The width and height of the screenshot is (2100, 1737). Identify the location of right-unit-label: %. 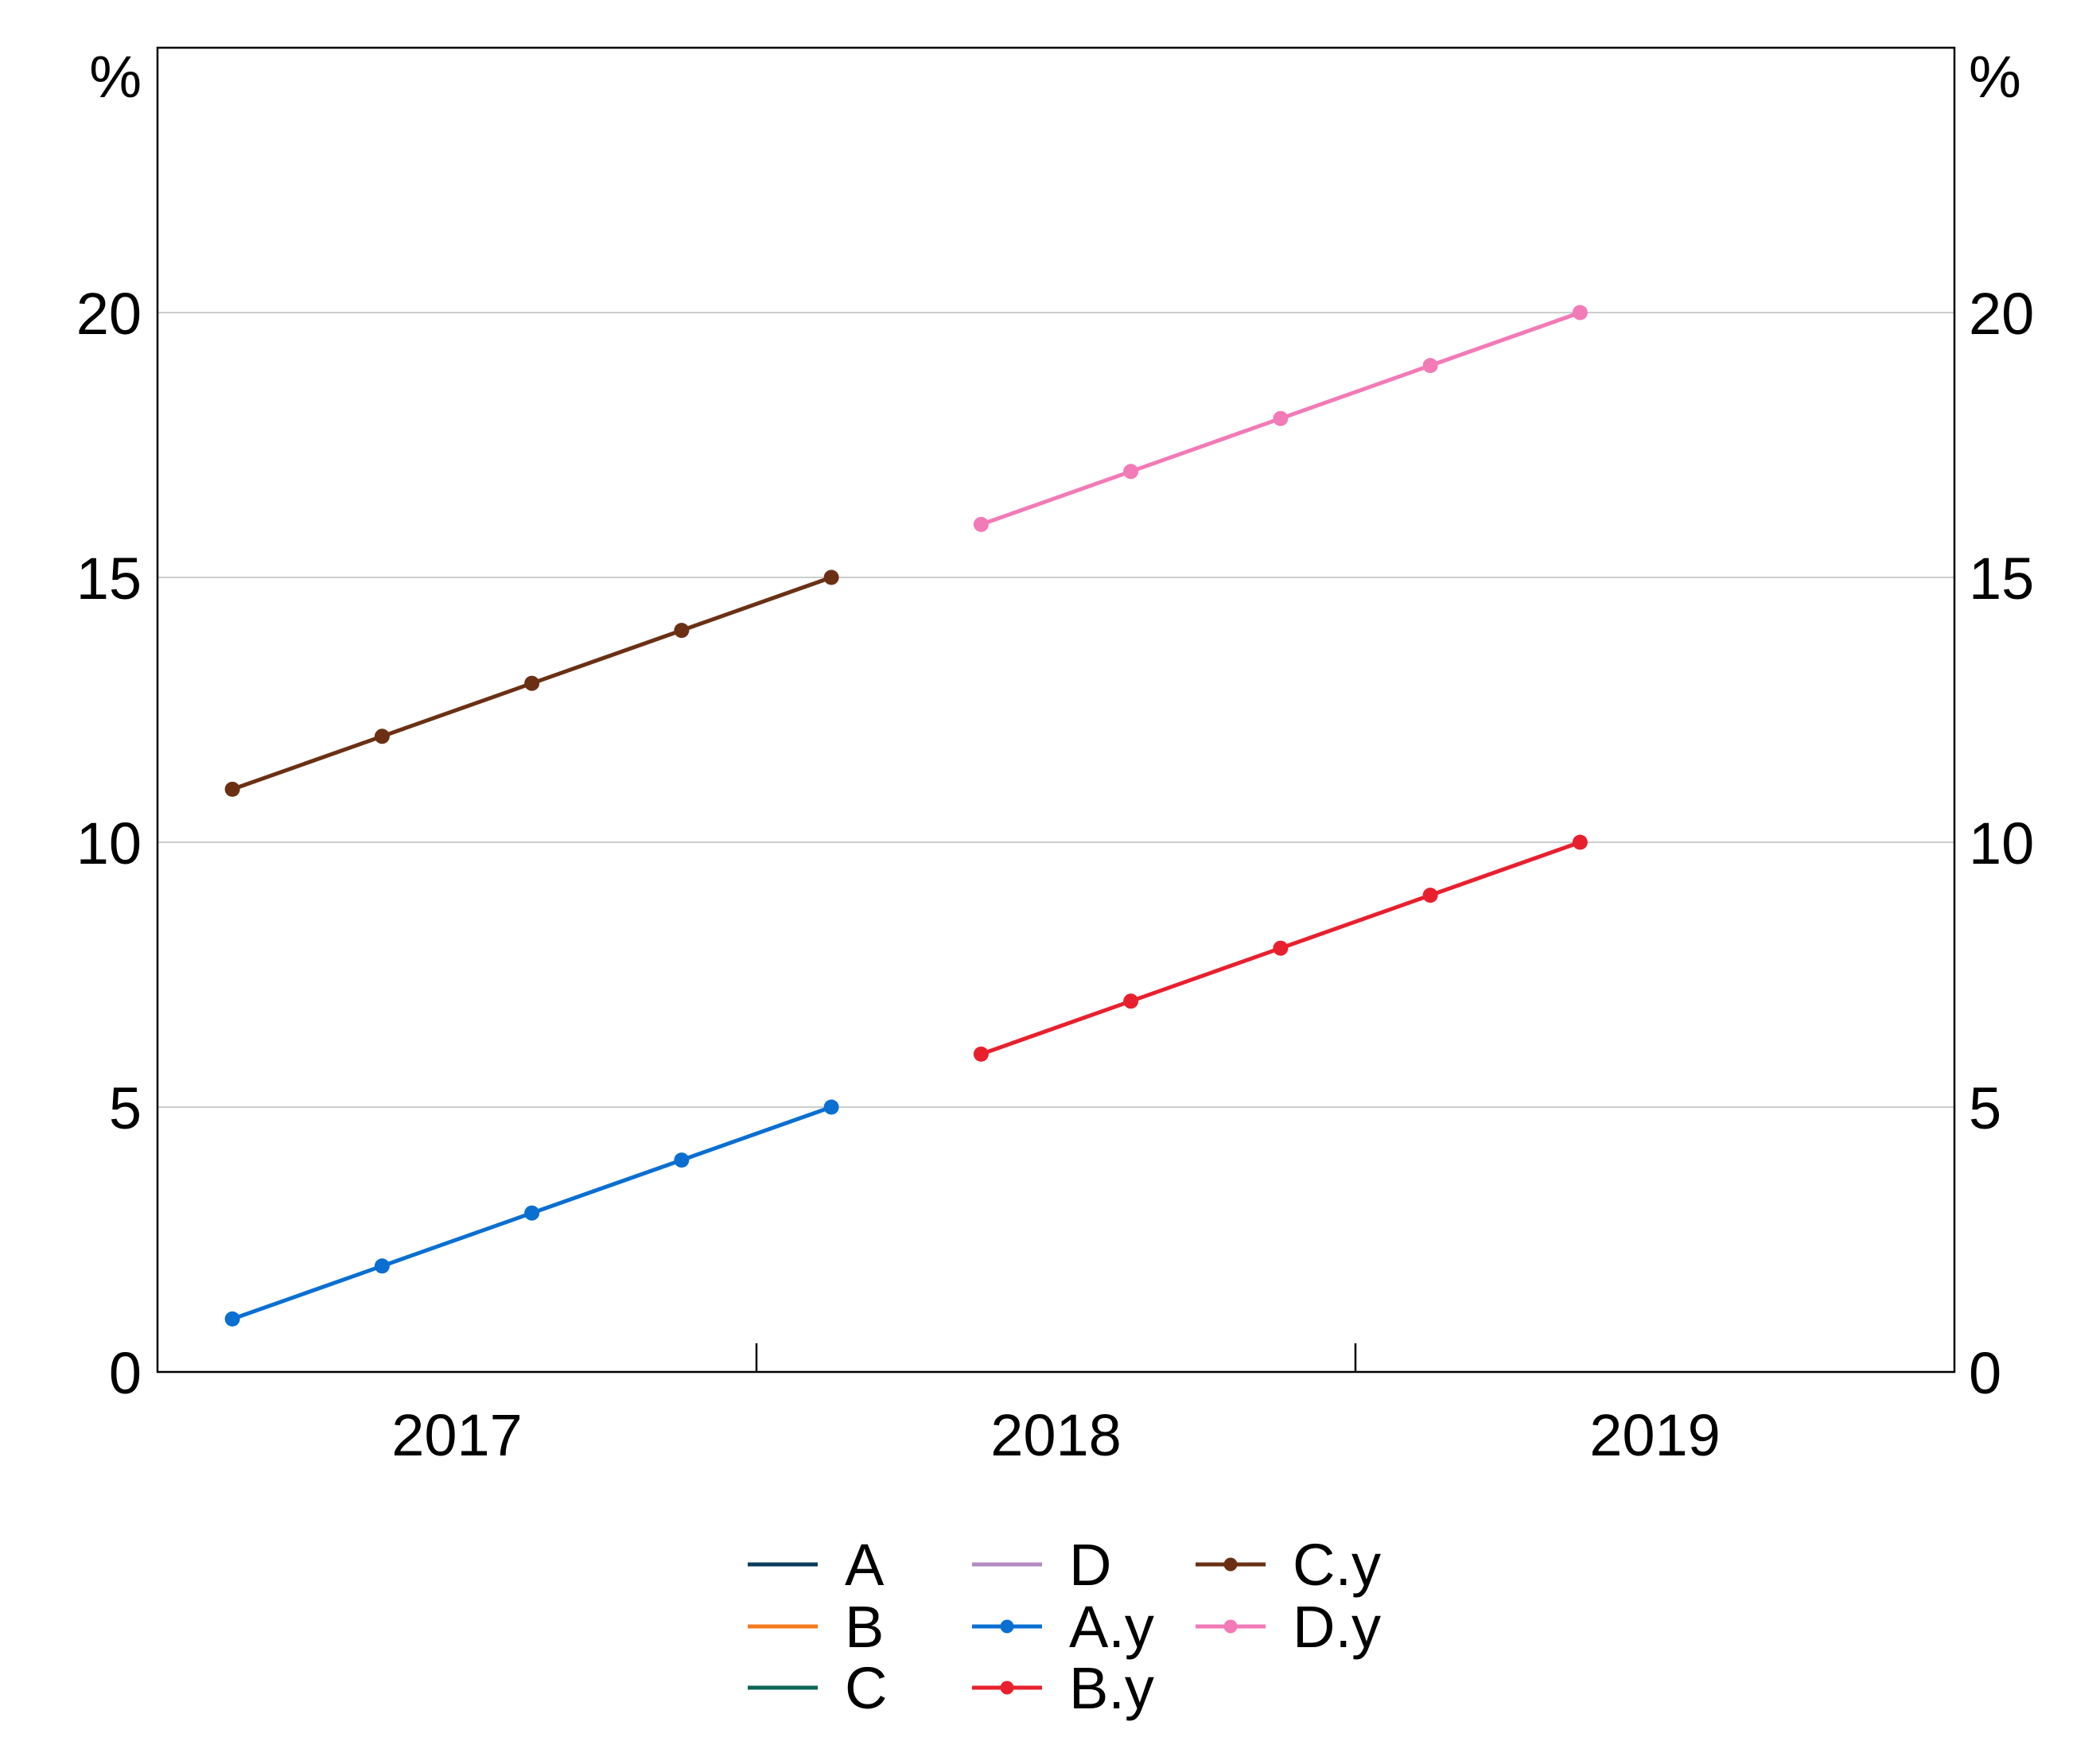
(1995, 77).